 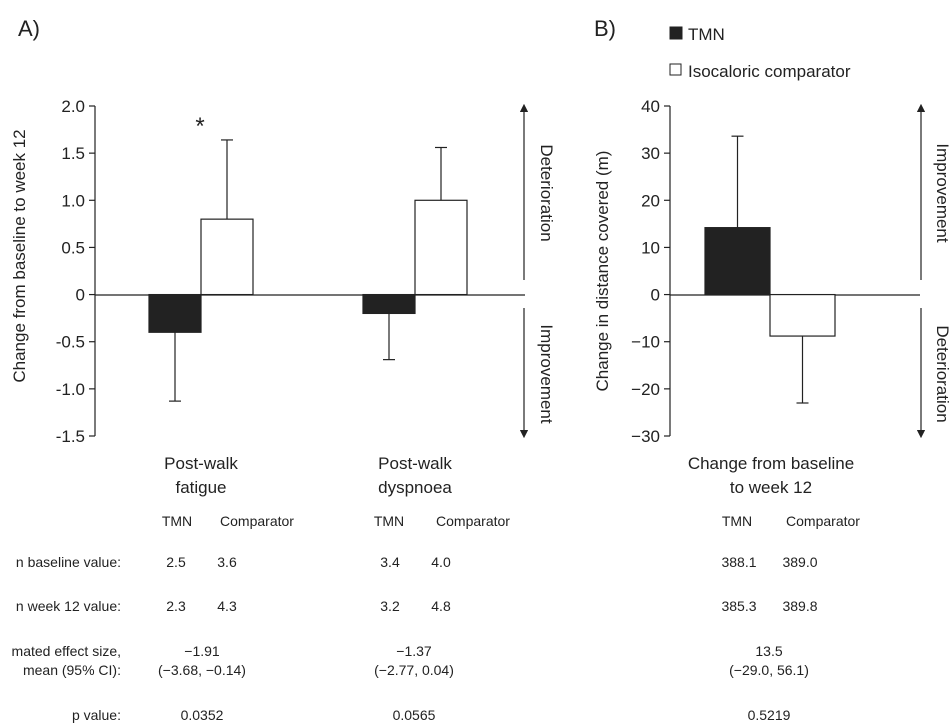 I want to click on legend-label-tmn: TMN, so click(x=706, y=34).